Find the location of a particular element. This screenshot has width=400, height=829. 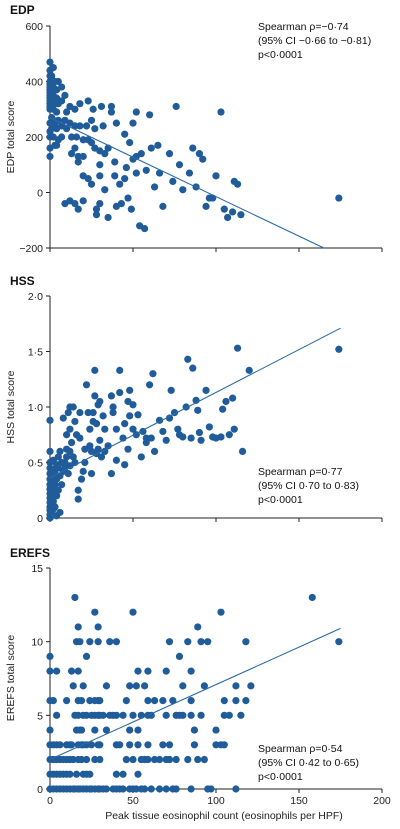

hss-y-tick-label: 0·5 is located at coordinates (35, 464).